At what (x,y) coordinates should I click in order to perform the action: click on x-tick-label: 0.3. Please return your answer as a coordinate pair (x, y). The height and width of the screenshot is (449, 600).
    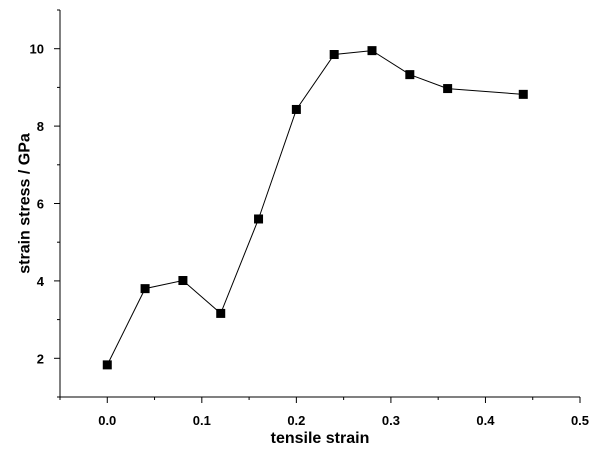
    Looking at the image, I should click on (391, 420).